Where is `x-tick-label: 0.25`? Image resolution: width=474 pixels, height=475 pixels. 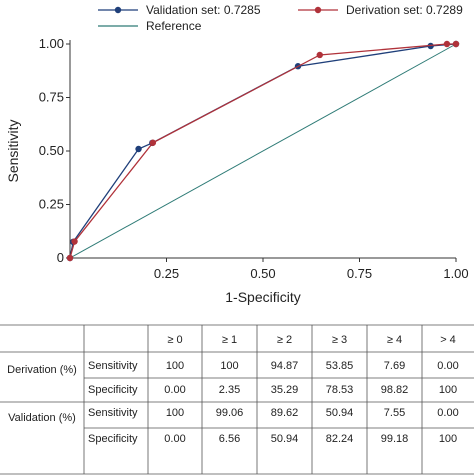
x-tick-label: 0.25 is located at coordinates (166, 273).